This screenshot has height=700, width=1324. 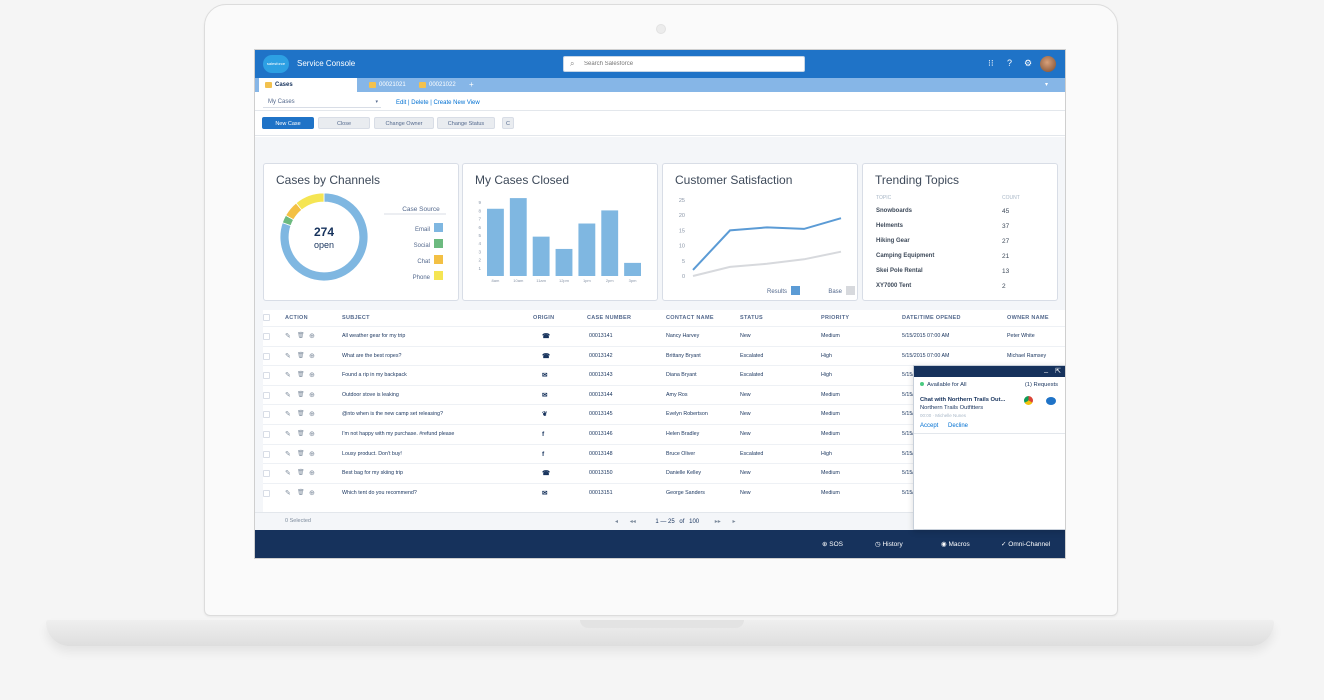 I want to click on case-subject-link: Lousy product. Don't buy!, so click(x=372, y=453).